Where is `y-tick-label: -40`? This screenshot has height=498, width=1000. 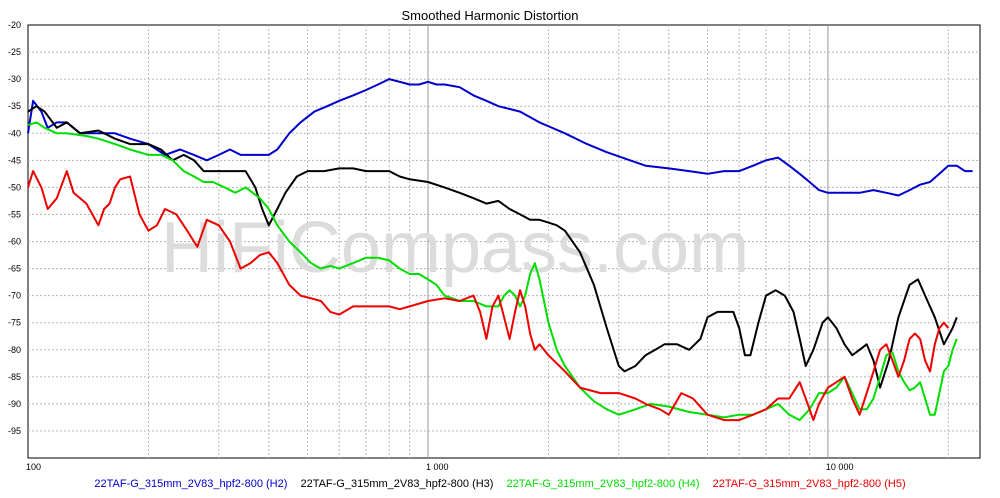 y-tick-label: -40 is located at coordinates (14, 133).